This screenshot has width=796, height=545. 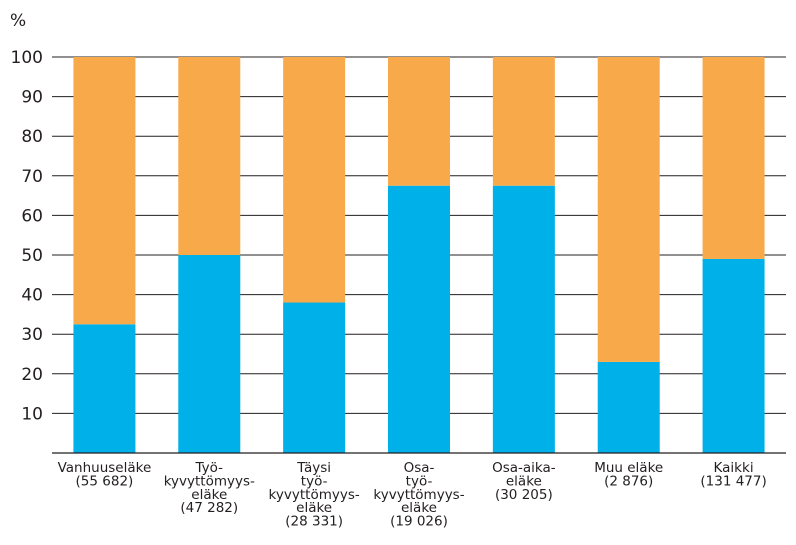 What do you see at coordinates (32, 335) in the screenshot?
I see `y-tick-label: 30` at bounding box center [32, 335].